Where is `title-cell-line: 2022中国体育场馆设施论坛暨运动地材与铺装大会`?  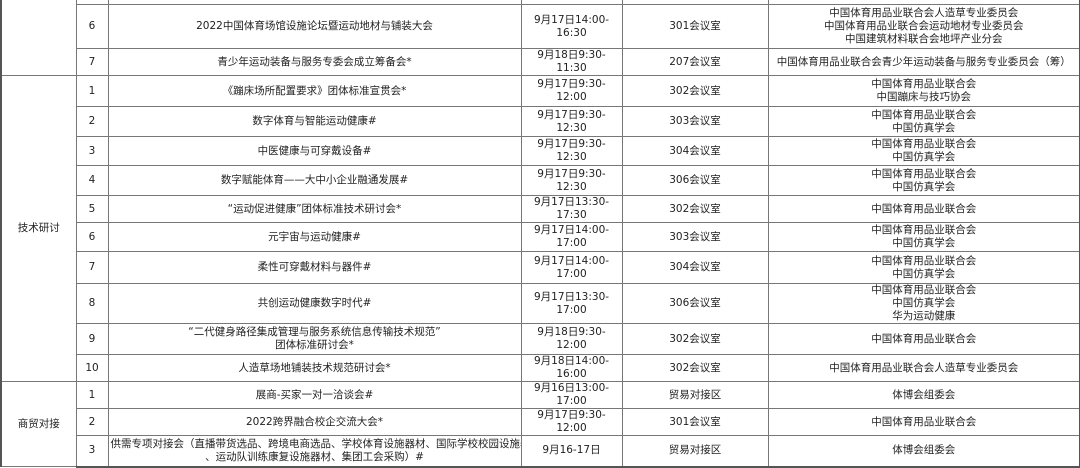
title-cell-line: 2022中国体育场馆设施论坛暨运动地材与铺装大会 is located at coordinates (314, 26).